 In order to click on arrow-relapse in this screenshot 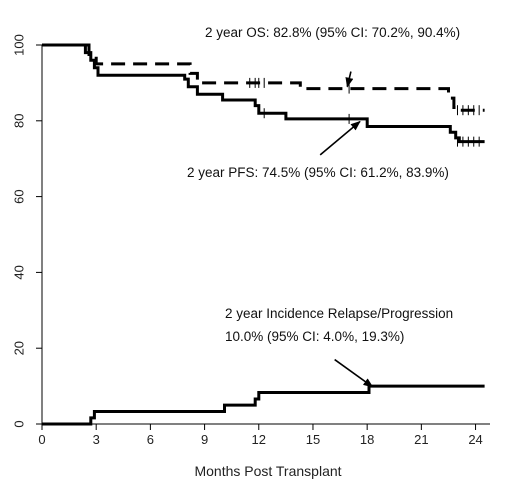, I will do `click(354, 373)`.